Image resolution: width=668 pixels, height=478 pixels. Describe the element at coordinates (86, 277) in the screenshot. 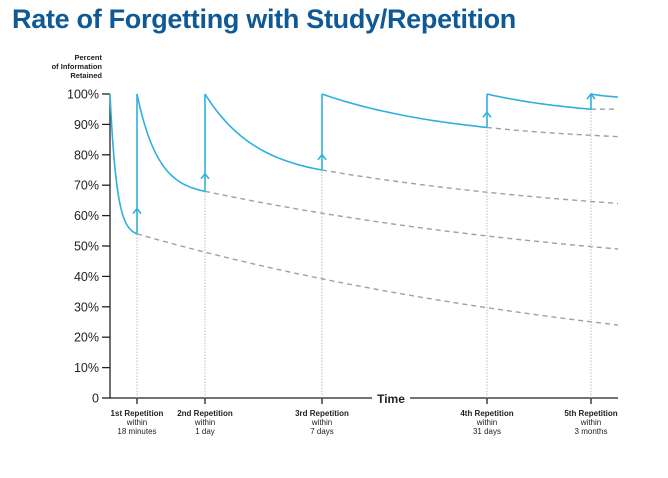

I see `y-tick-label: 40%` at that location.